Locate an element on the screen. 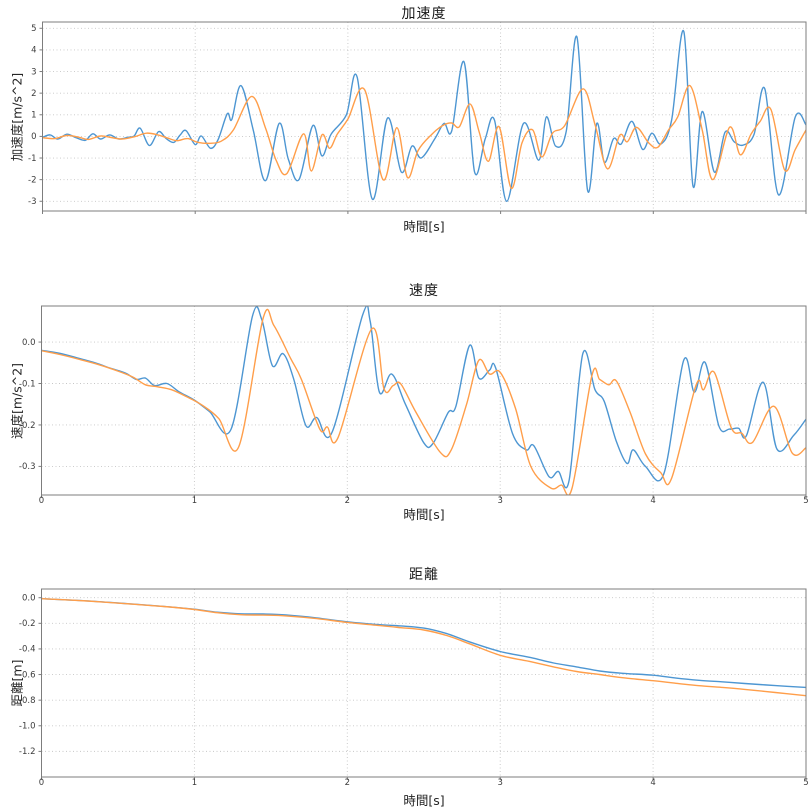  y-tick-label: -1.0 is located at coordinates (27, 727).